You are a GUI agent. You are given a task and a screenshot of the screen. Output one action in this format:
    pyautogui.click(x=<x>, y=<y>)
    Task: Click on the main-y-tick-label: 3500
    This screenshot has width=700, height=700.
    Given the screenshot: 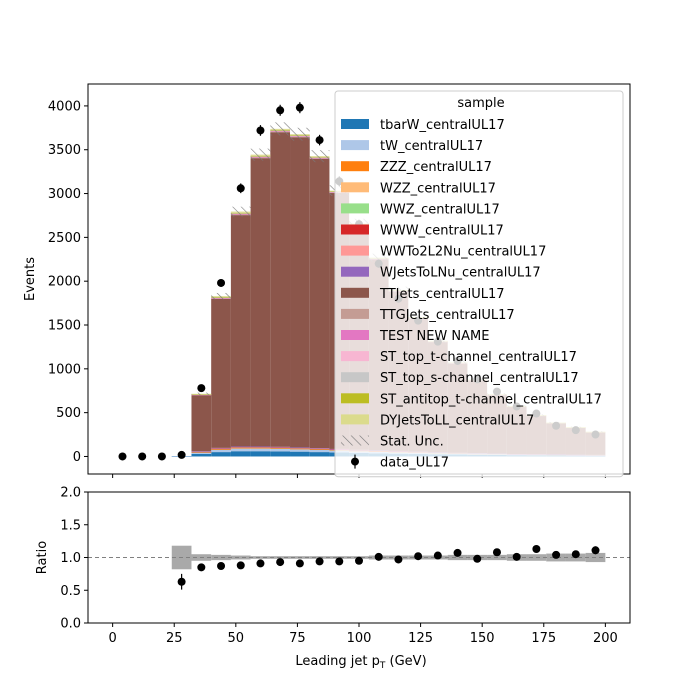 What is the action you would take?
    pyautogui.click(x=64, y=150)
    